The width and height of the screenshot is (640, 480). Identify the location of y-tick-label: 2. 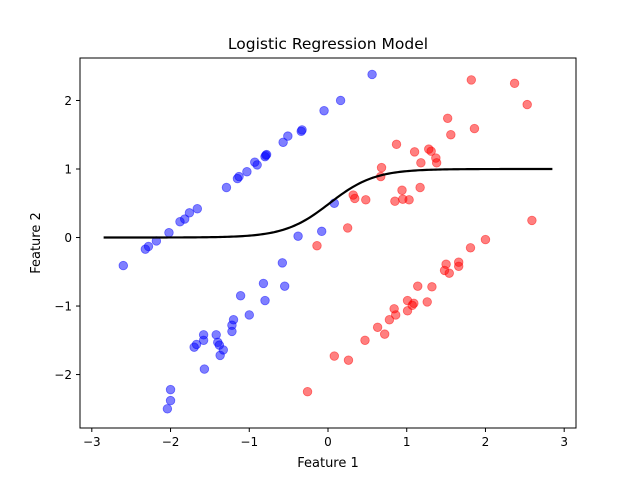
(68, 101).